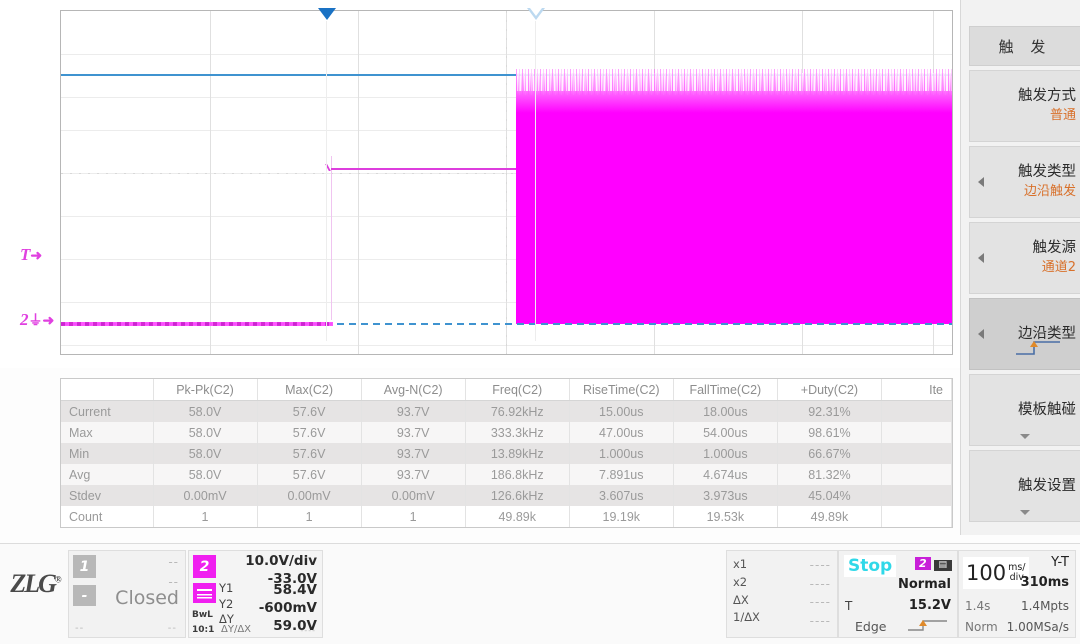  Describe the element at coordinates (725, 432) in the screenshot. I see `cell: 54.00us` at that location.